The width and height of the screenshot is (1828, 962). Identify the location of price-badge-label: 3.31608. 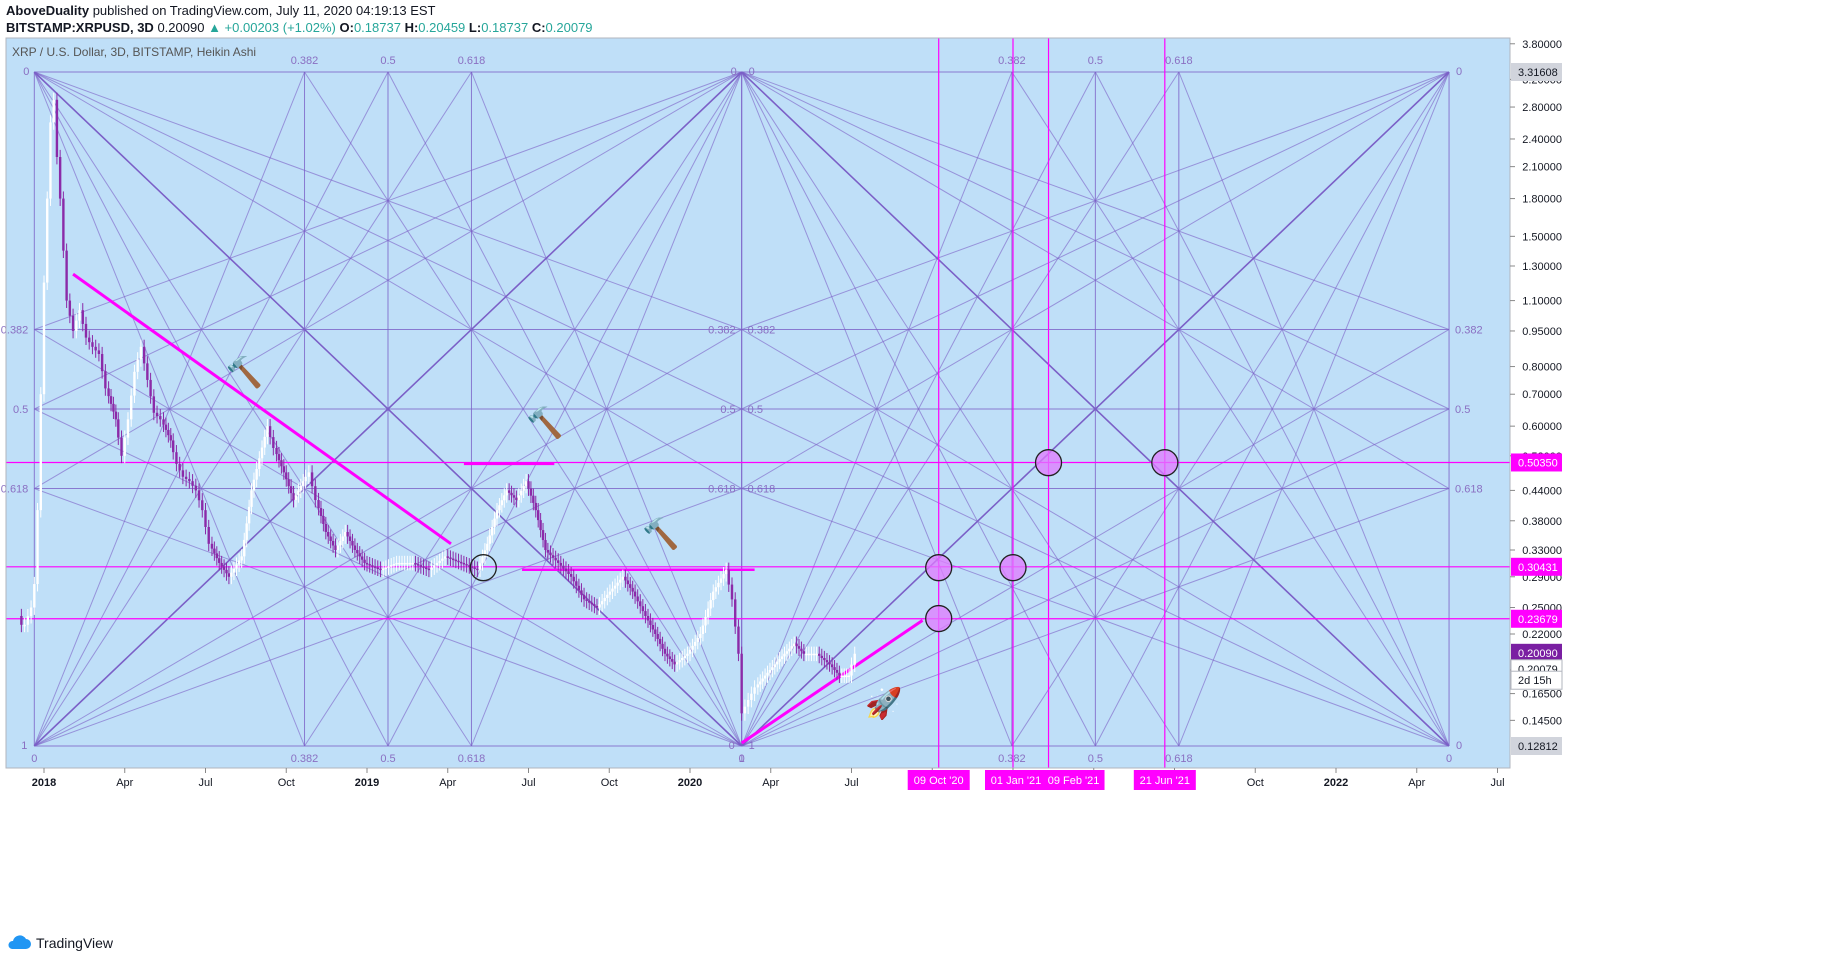
(1538, 73).